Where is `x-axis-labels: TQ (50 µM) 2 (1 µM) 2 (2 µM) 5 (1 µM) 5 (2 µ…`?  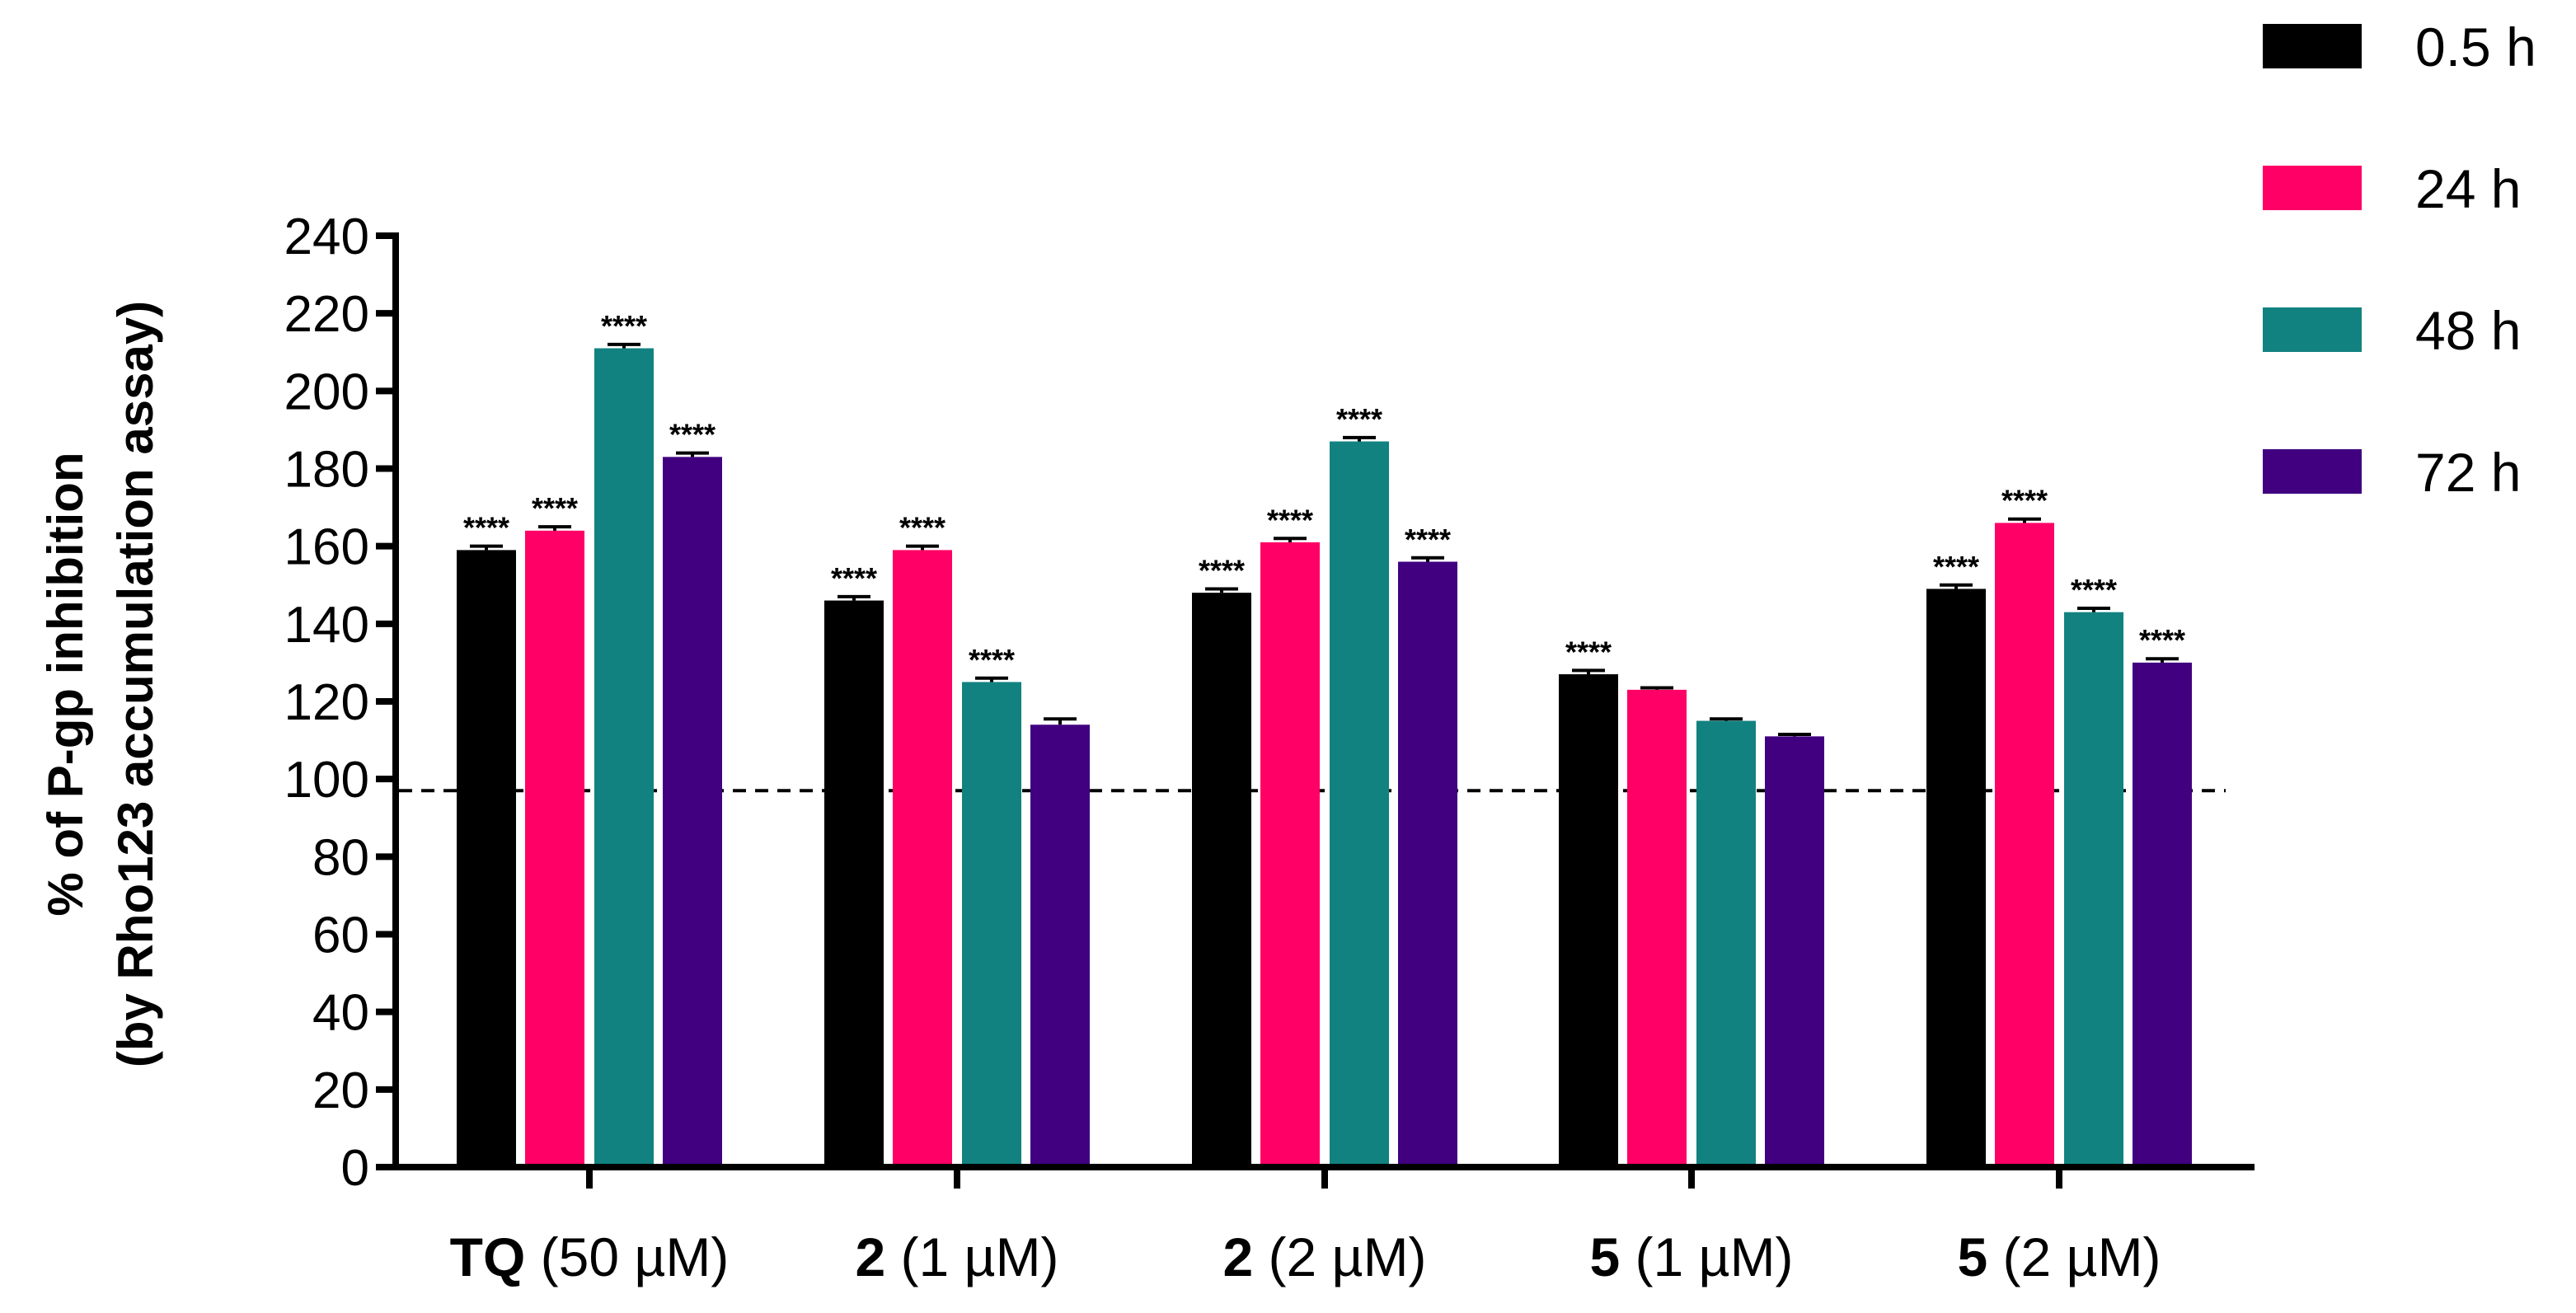 x-axis-labels: TQ (50 µM) 2 (1 µM) 2 (2 µM) 5 (1 µM) 5 (2 µ… is located at coordinates (1306, 1256).